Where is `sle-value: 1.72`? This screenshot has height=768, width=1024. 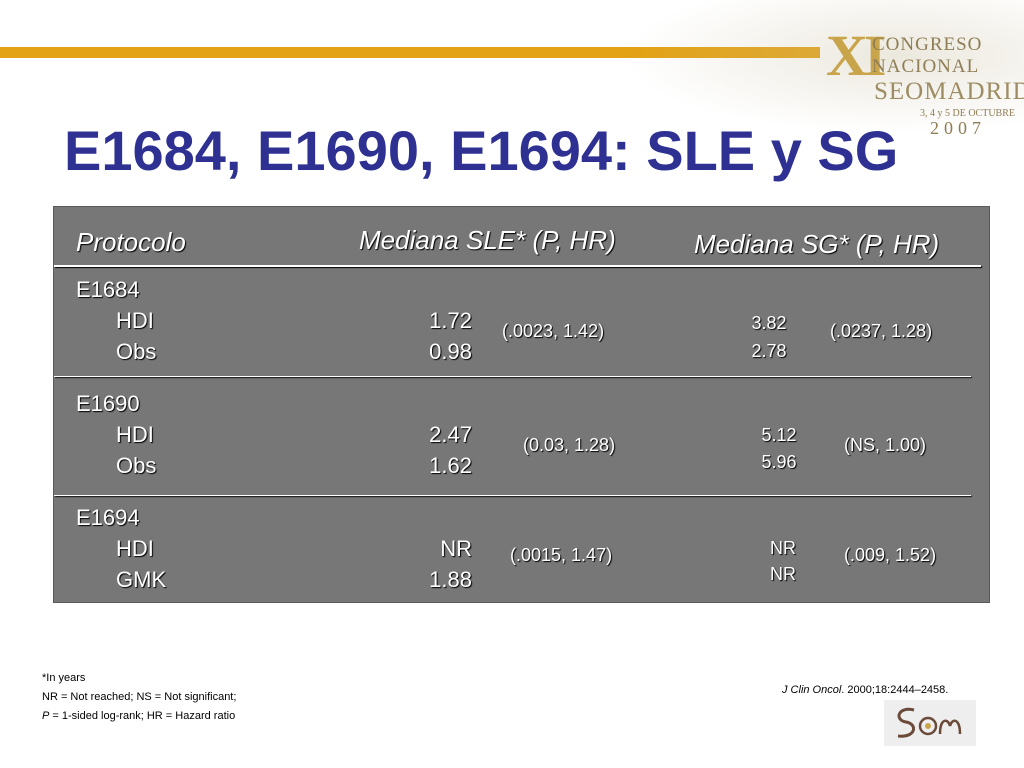 sle-value: 1.72 is located at coordinates (450, 320).